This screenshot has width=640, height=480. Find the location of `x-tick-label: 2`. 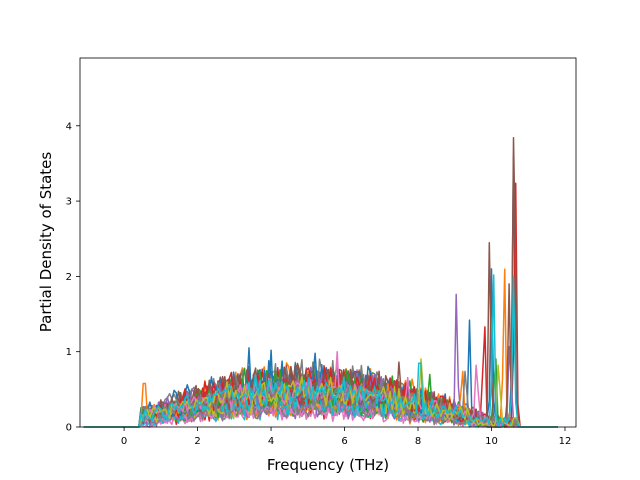

x-tick-label: 2 is located at coordinates (197, 441).